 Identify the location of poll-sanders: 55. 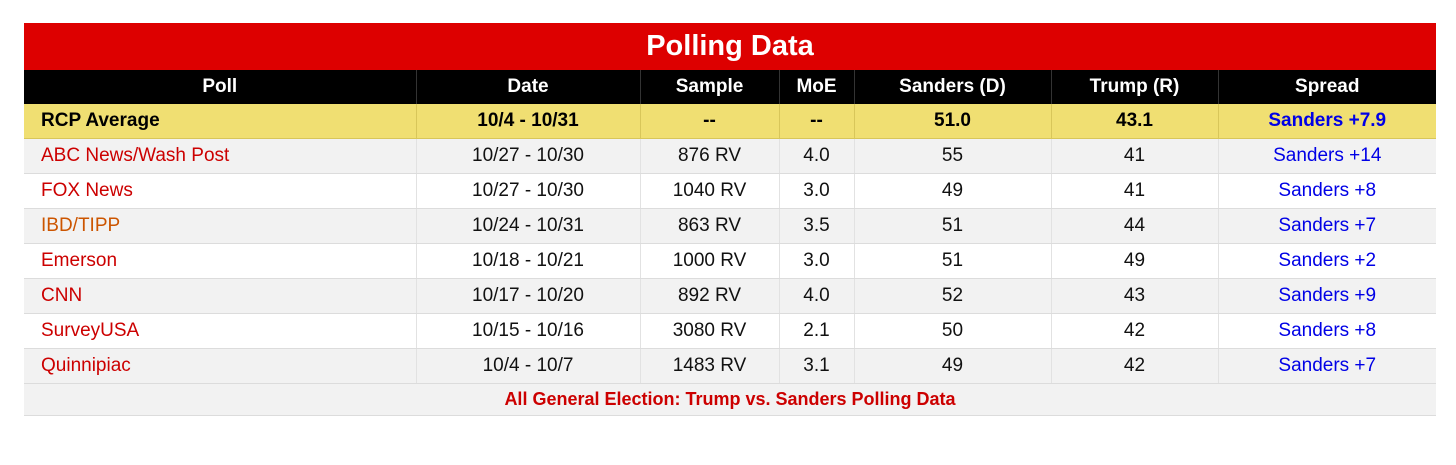
(953, 156).